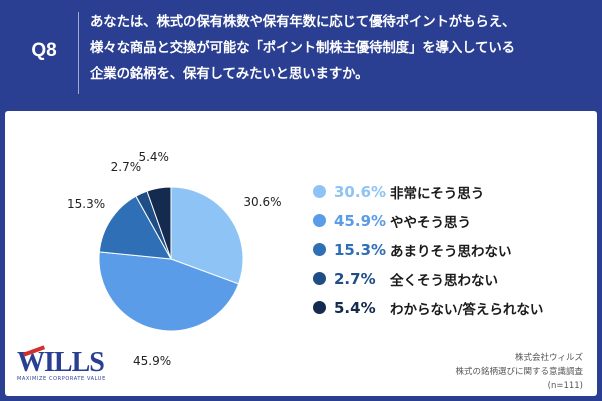  What do you see at coordinates (451, 251) in the screenshot?
I see `legend-label: あまりそう思わない` at bounding box center [451, 251].